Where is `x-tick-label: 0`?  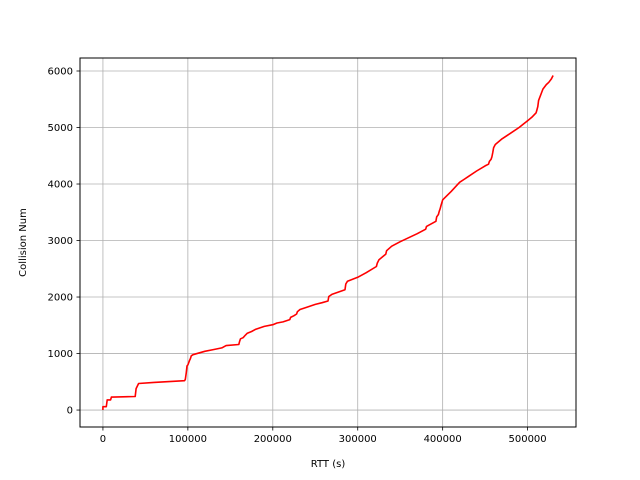
x-tick-label: 0 is located at coordinates (103, 439).